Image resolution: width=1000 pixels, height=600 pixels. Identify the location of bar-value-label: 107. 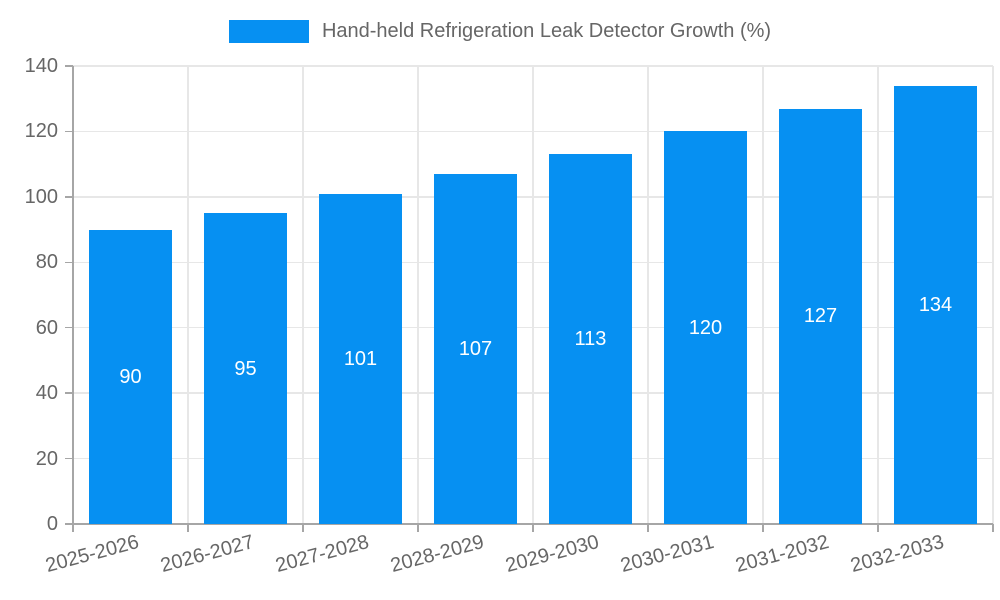
(475, 348).